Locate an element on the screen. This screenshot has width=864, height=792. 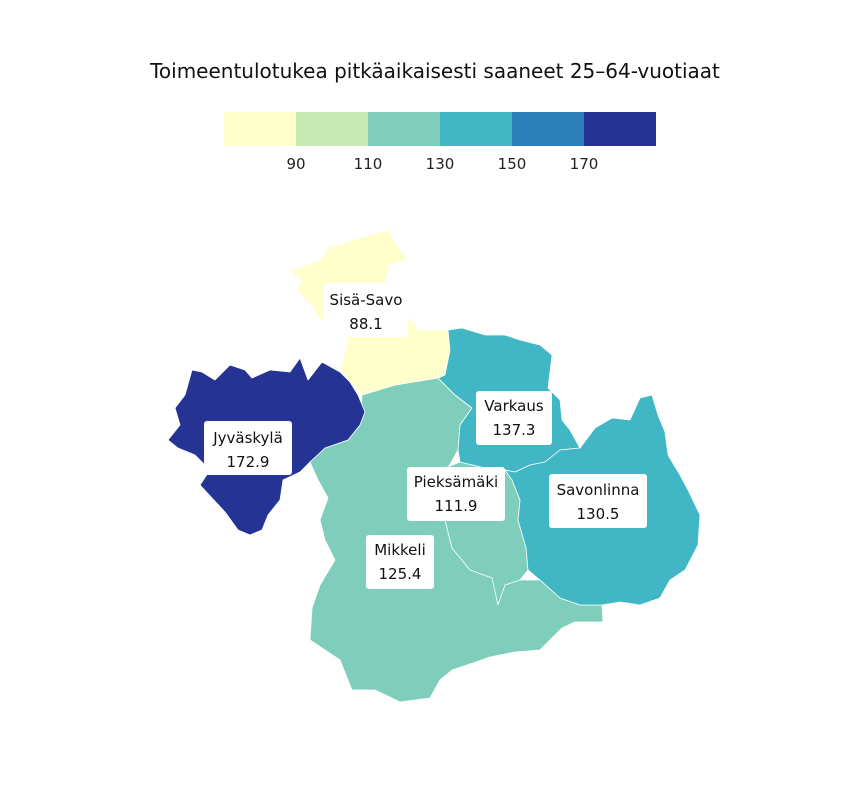
region-name: Savonlinna is located at coordinates (598, 490).